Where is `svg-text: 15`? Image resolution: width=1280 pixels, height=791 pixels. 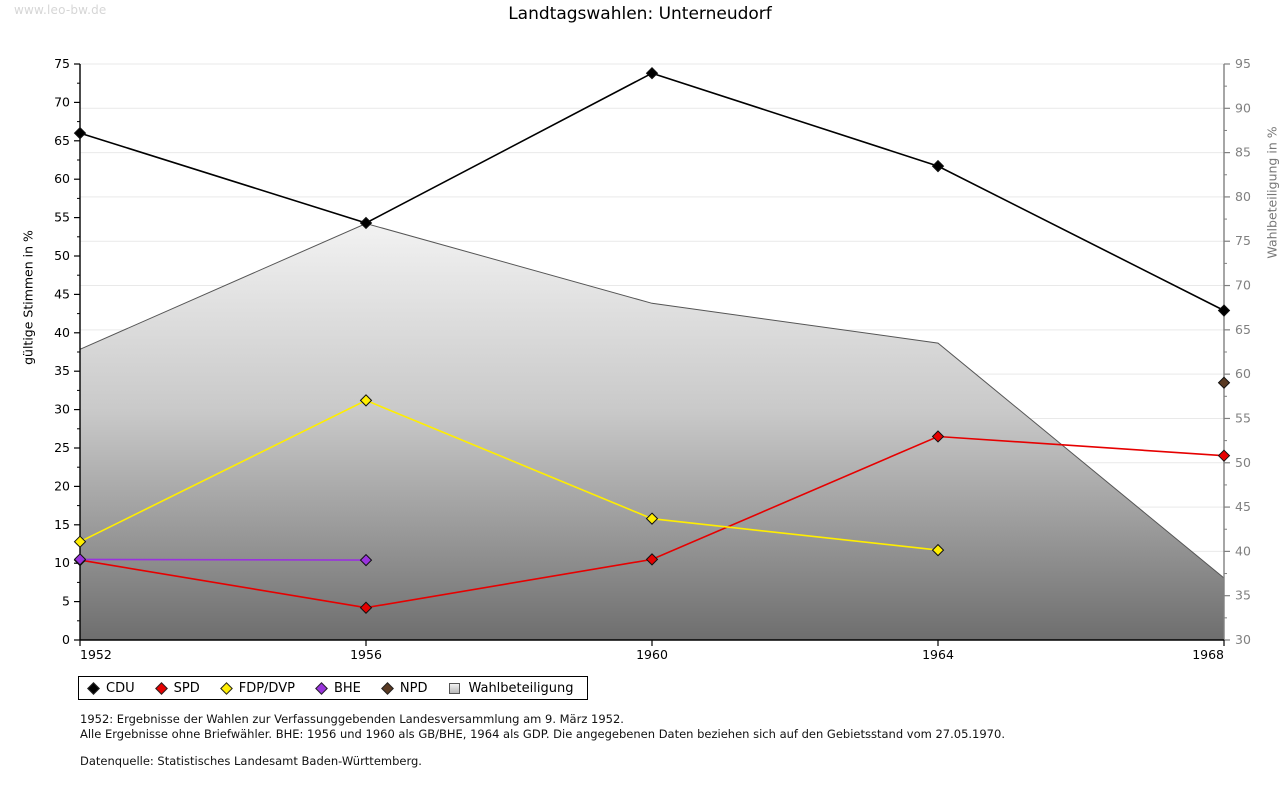 svg-text: 15 is located at coordinates (62, 524).